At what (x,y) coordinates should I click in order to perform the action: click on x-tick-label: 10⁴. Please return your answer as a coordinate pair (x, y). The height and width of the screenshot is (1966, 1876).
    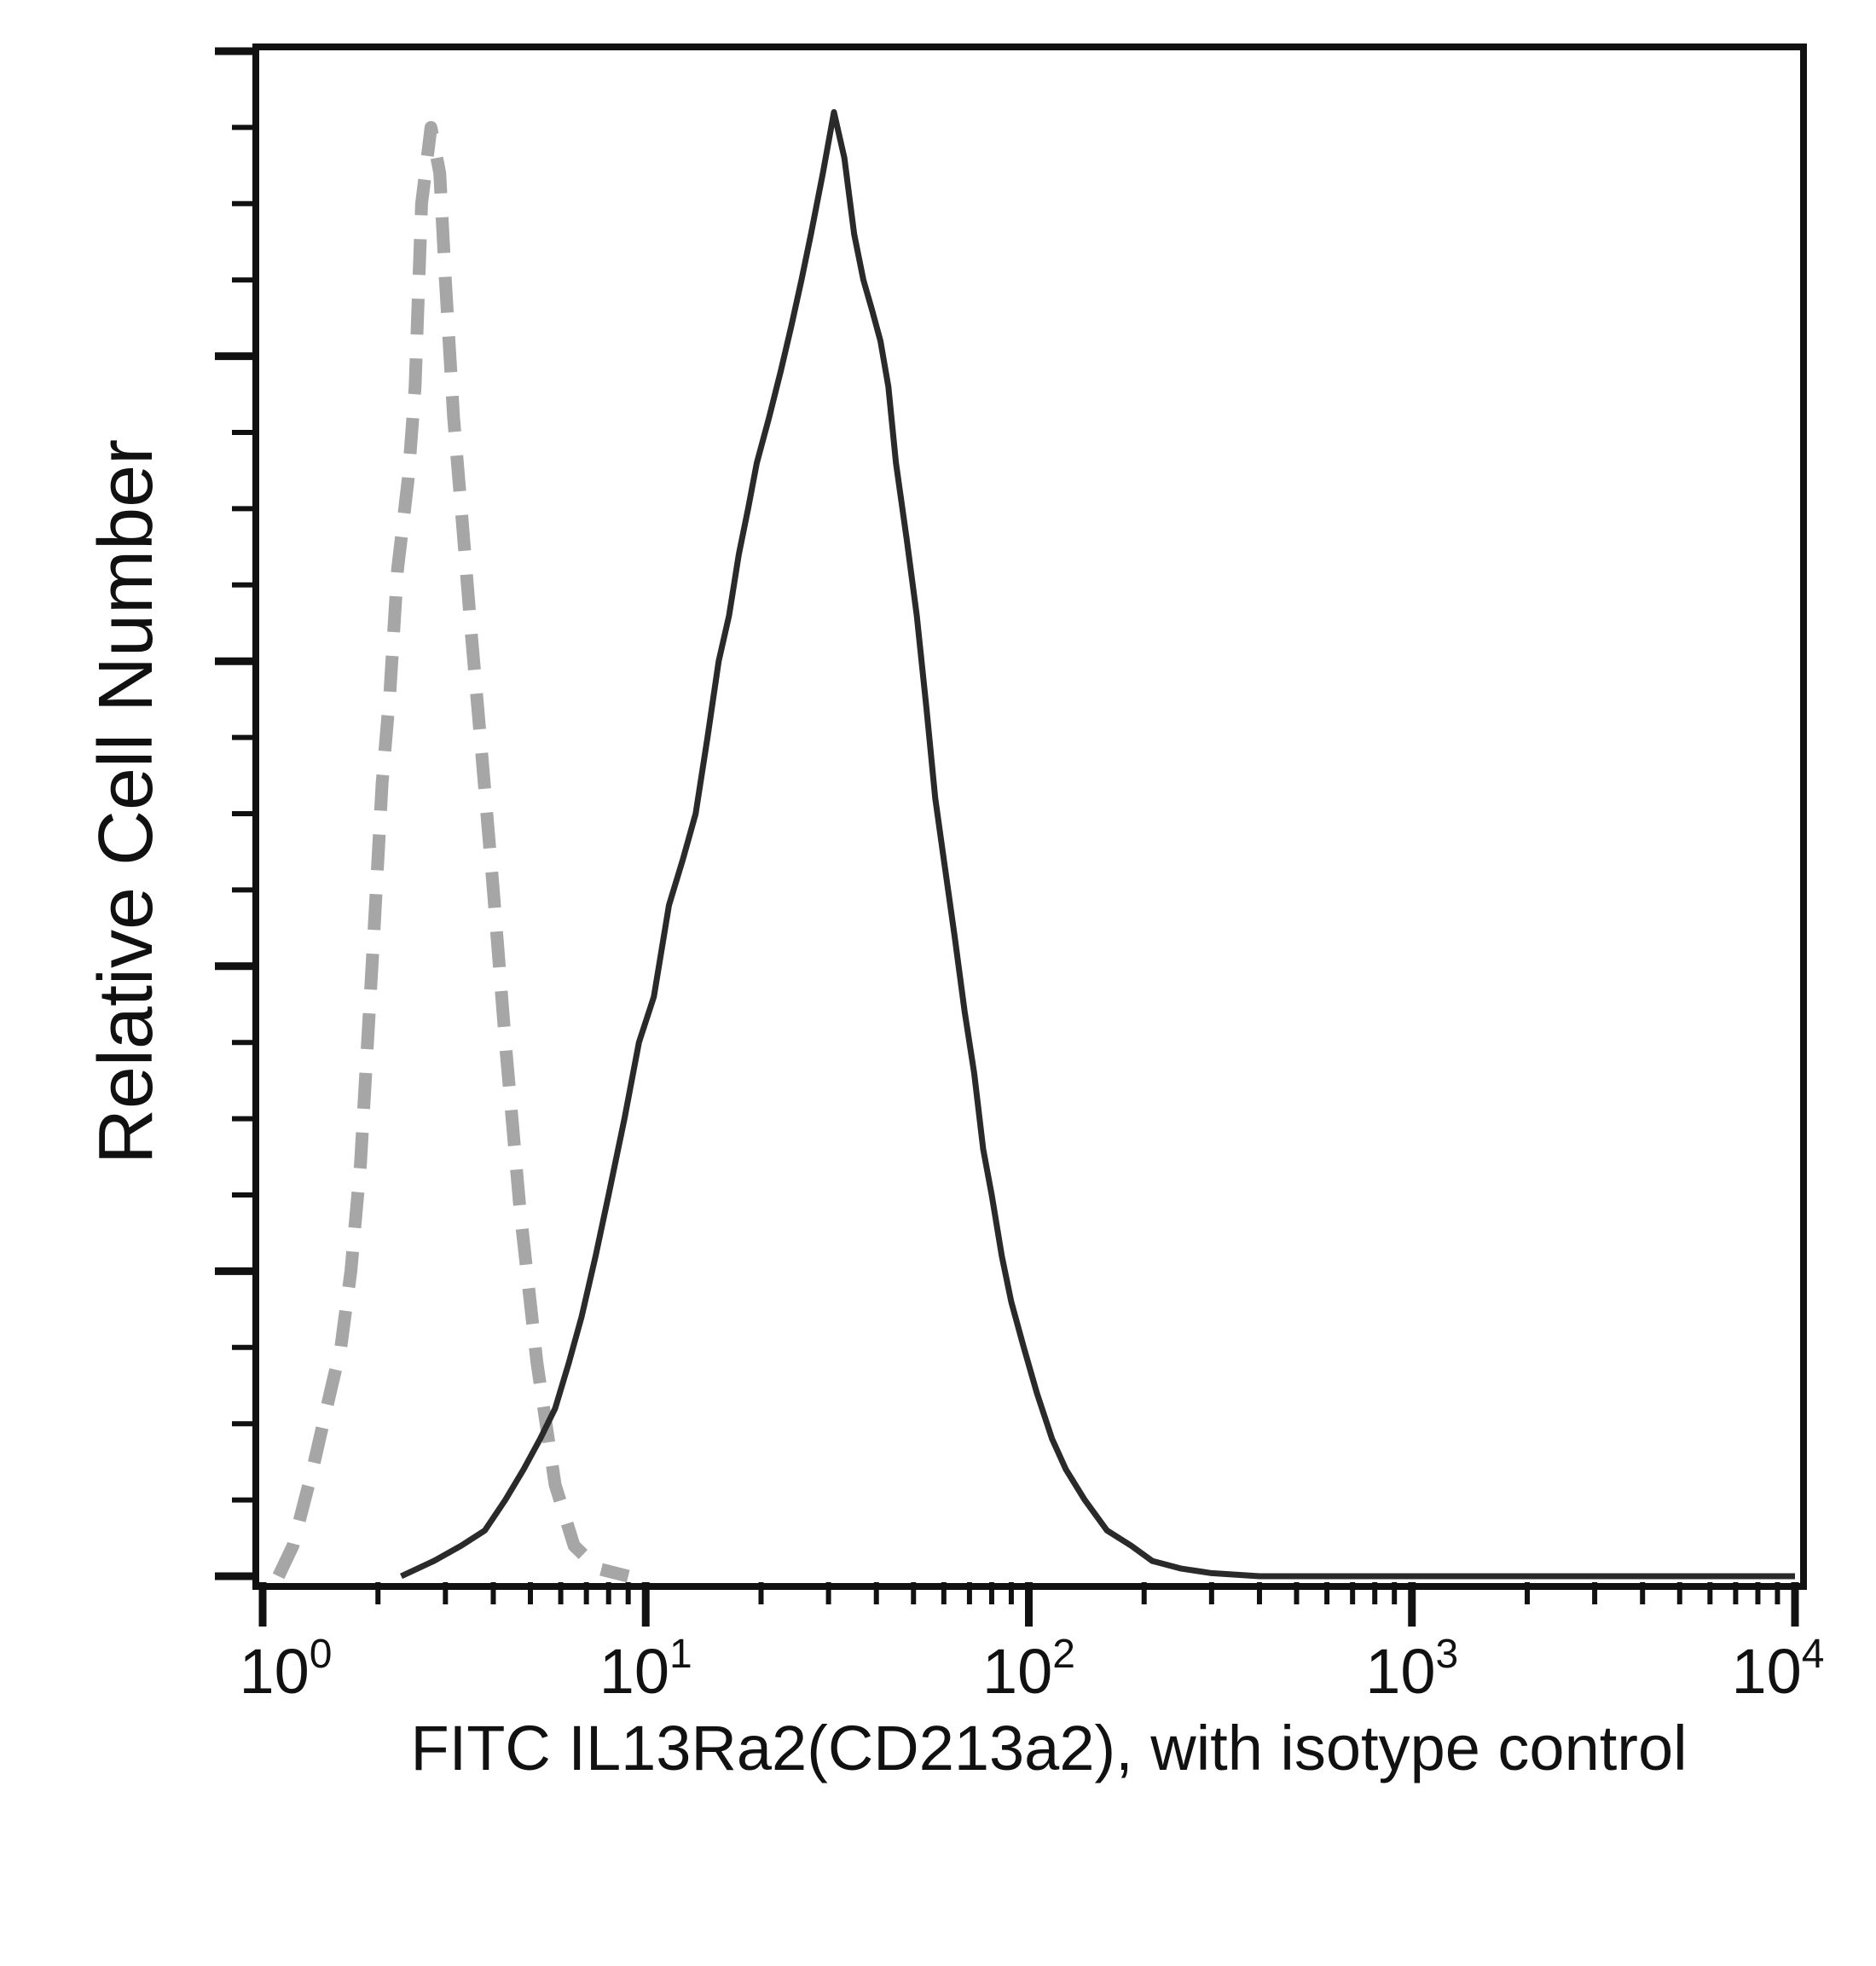
    Looking at the image, I should click on (1778, 1670).